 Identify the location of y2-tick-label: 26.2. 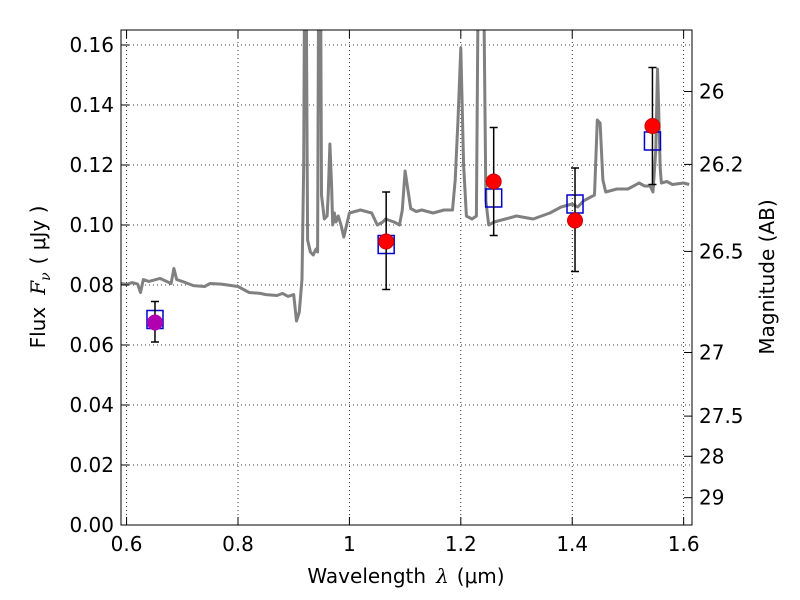
(721, 164).